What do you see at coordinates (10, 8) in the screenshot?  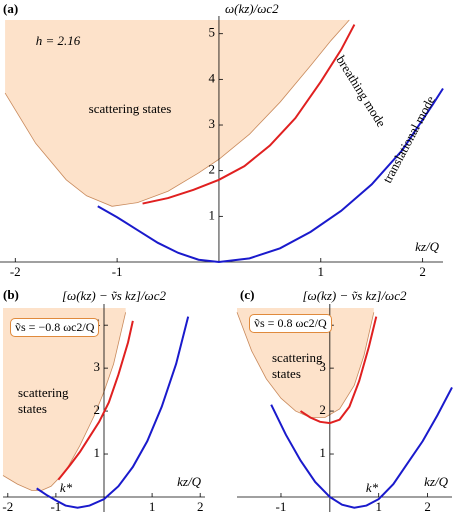 I see `panel-label: (a)` at bounding box center [10, 8].